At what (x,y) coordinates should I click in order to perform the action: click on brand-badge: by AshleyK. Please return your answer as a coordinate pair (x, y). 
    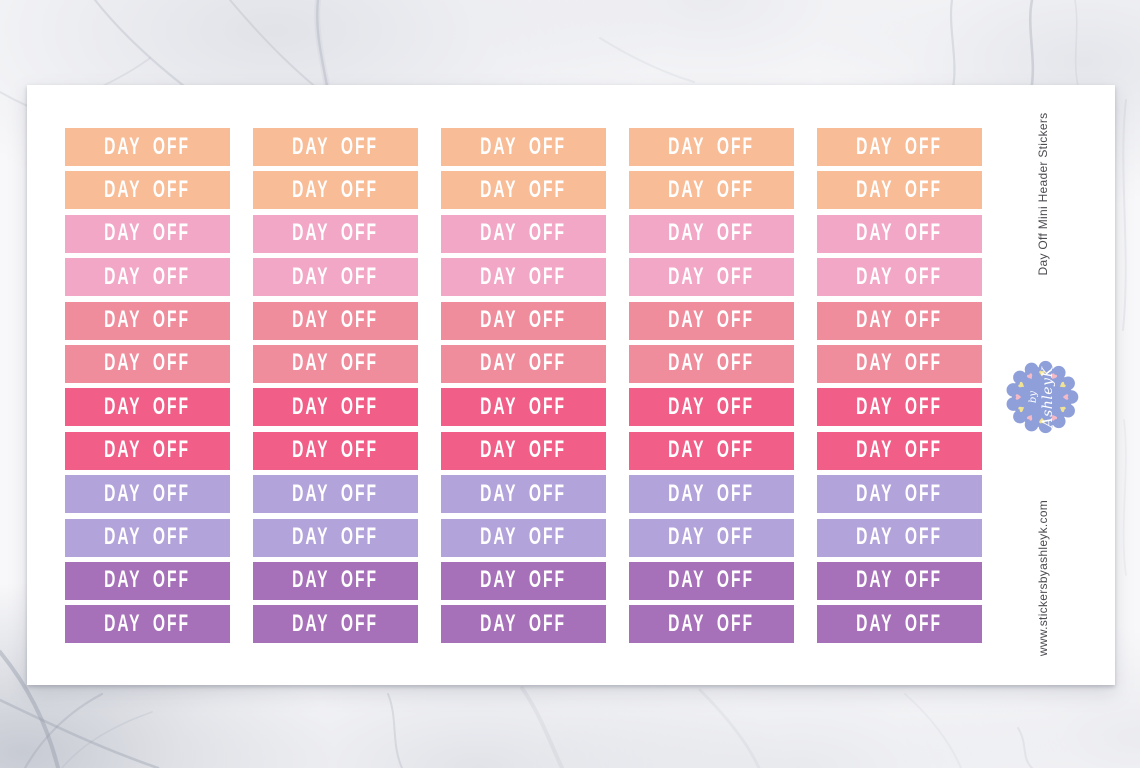
    Looking at the image, I should click on (1042, 397).